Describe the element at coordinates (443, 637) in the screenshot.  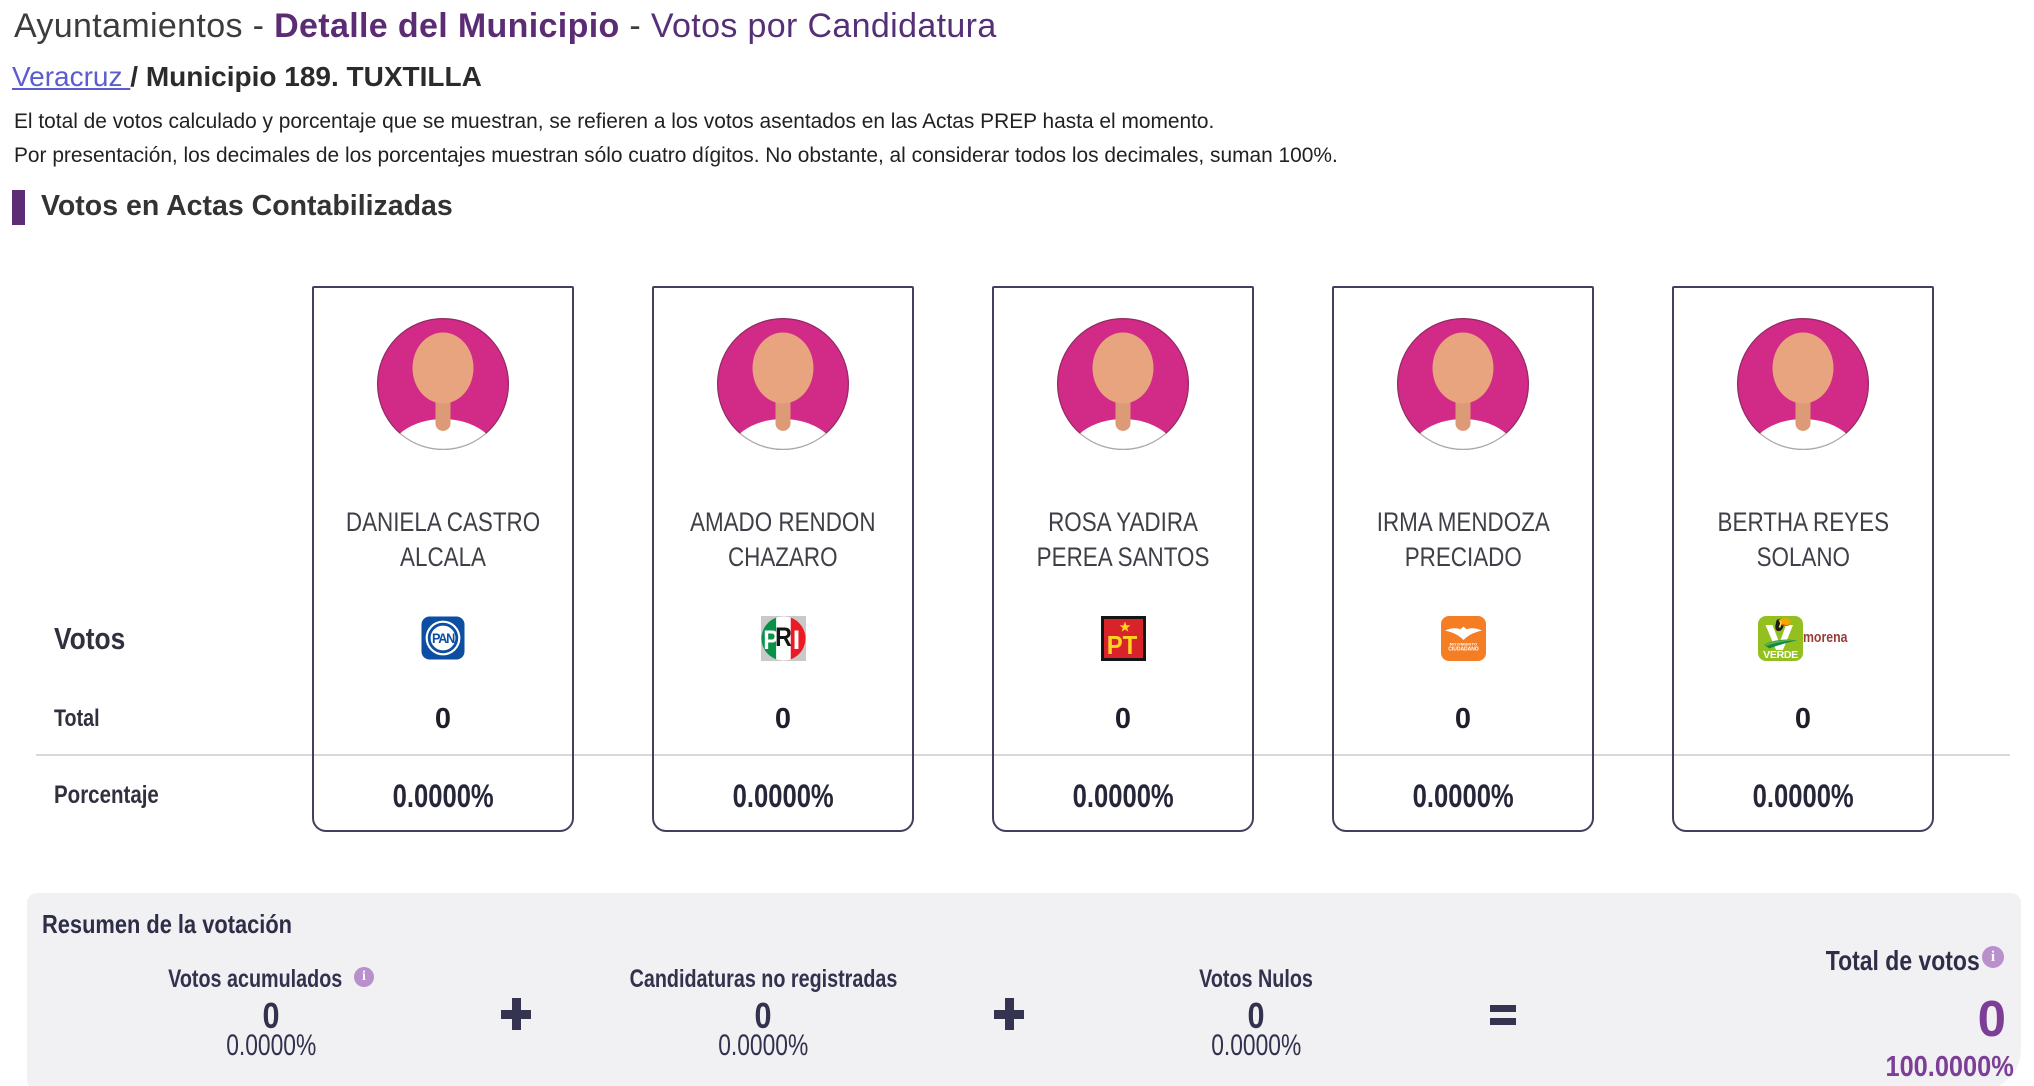
I see `svg-text: PAN` at that location.